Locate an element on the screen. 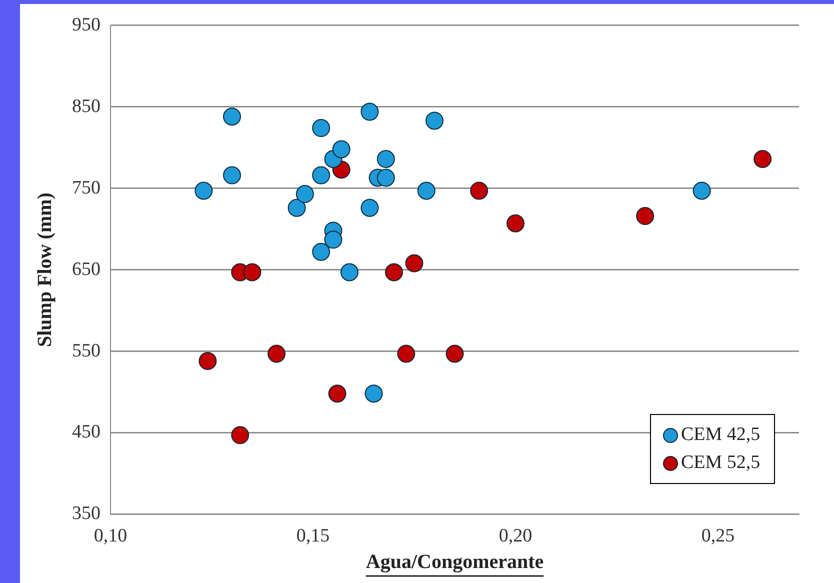 The width and height of the screenshot is (834, 583). legend-label: CEM 42,5 is located at coordinates (720, 435).